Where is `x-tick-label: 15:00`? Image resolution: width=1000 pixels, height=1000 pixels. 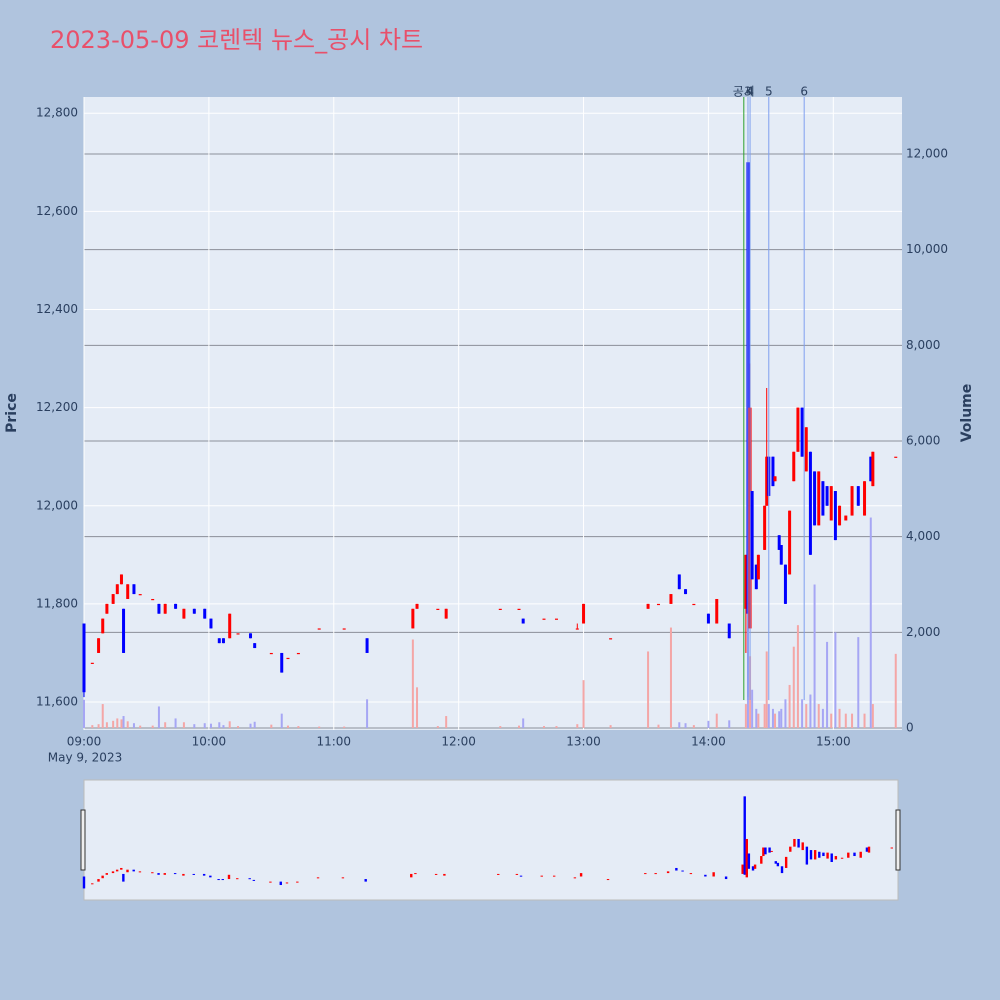
x-tick-label: 15:00 is located at coordinates (833, 742).